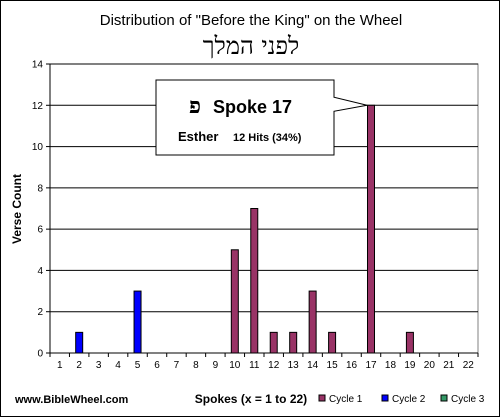 This screenshot has height=418, width=500. I want to click on x-tick-label: 22, so click(469, 365).